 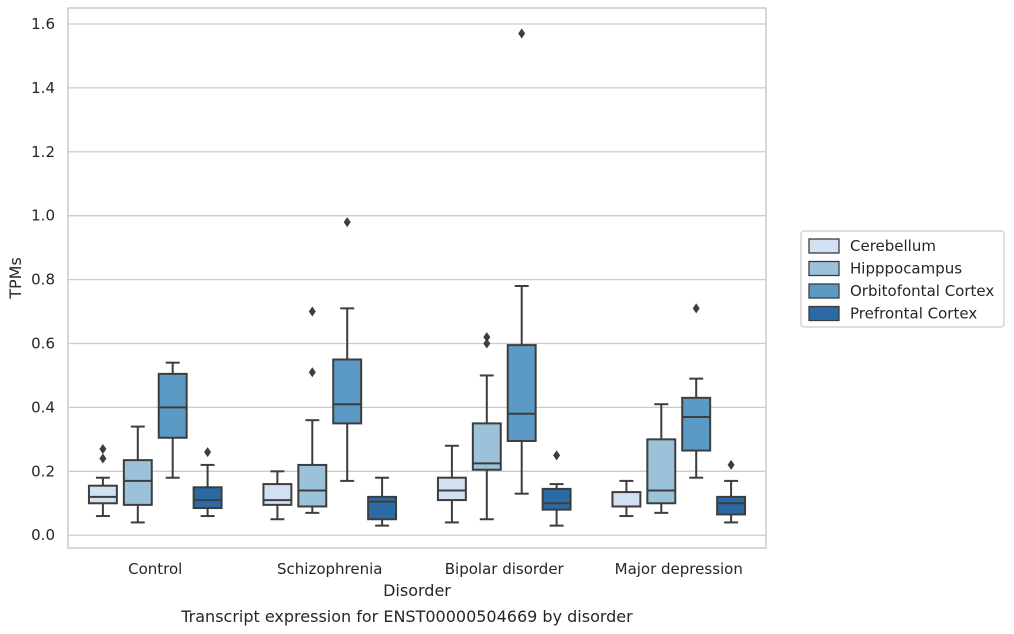 What do you see at coordinates (913, 314) in the screenshot?
I see `legend-label: Prefrontal Cortex` at bounding box center [913, 314].